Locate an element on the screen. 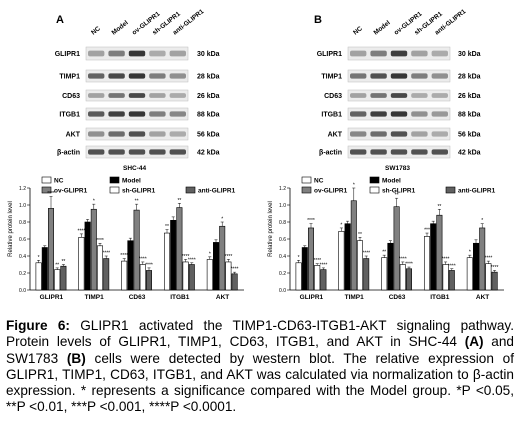 The height and width of the screenshot is (427, 520). size-label: 26 kDa is located at coordinates (208, 96).